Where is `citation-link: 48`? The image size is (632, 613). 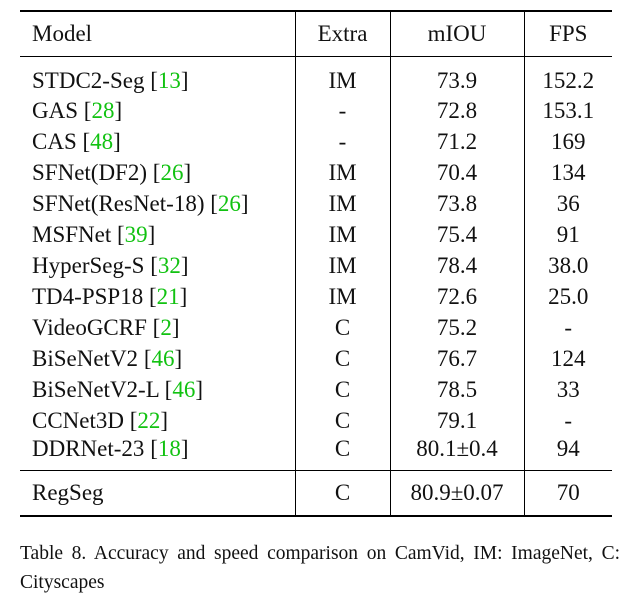 citation-link: 48 is located at coordinates (102, 141).